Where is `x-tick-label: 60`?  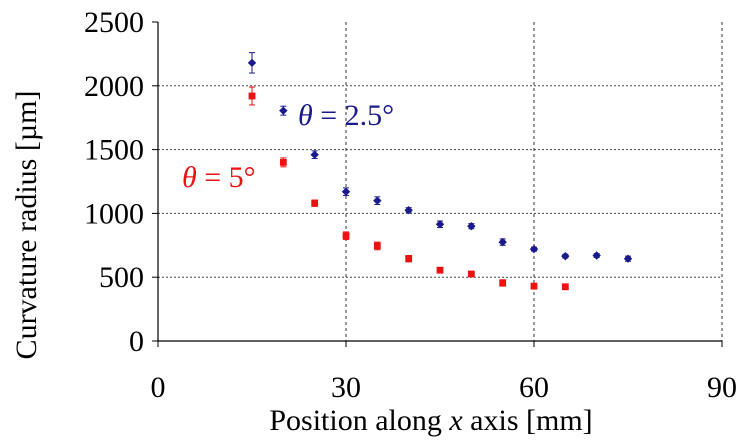 x-tick-label: 60 is located at coordinates (534, 387).